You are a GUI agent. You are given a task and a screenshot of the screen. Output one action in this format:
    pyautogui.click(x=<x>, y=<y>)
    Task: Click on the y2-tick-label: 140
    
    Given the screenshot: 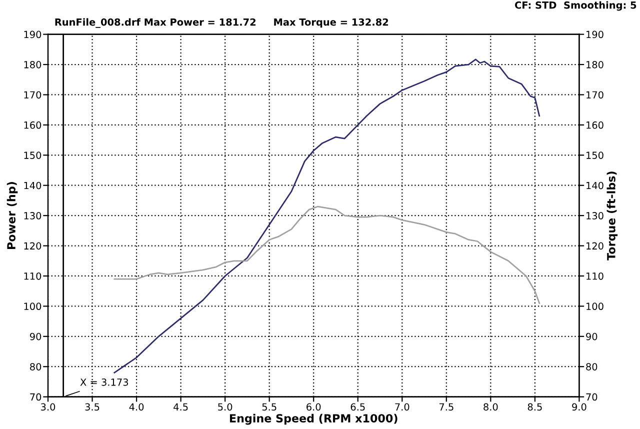 What is the action you would take?
    pyautogui.click(x=595, y=186)
    